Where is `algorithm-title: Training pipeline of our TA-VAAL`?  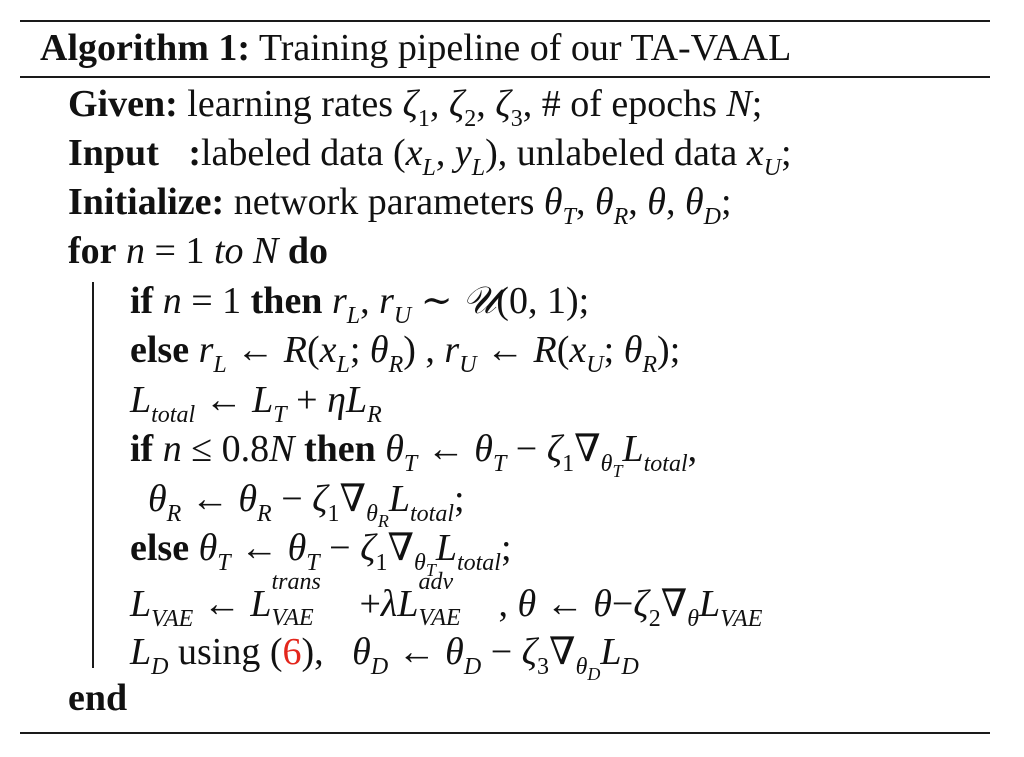
algorithm-title: Training pipeline of our TA-VAAL is located at coordinates (525, 48).